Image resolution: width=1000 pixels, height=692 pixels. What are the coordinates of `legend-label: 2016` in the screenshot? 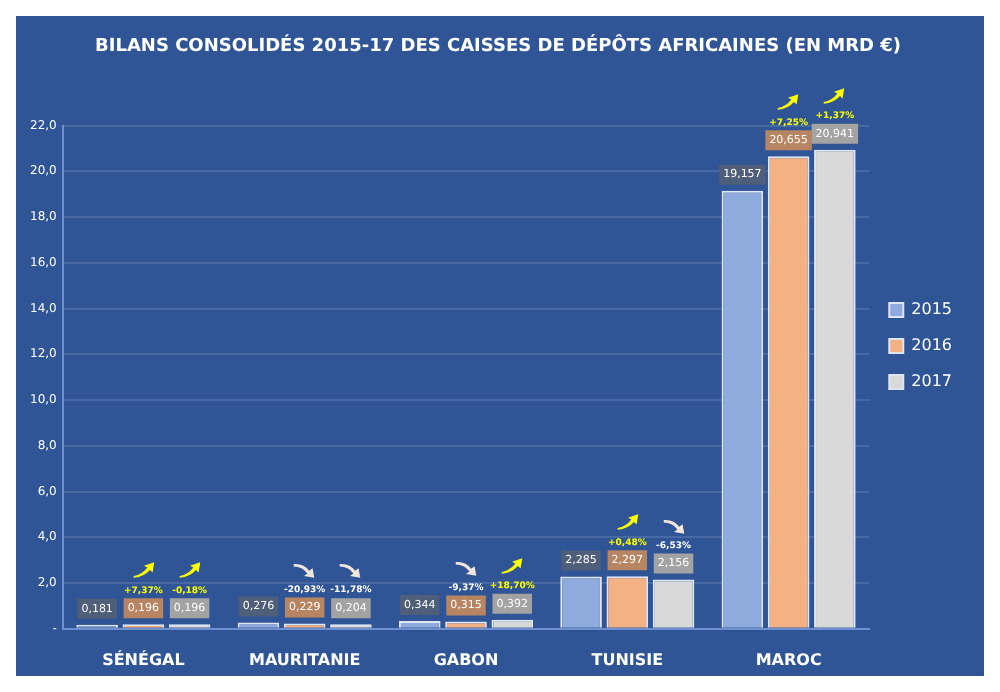 It's located at (931, 345).